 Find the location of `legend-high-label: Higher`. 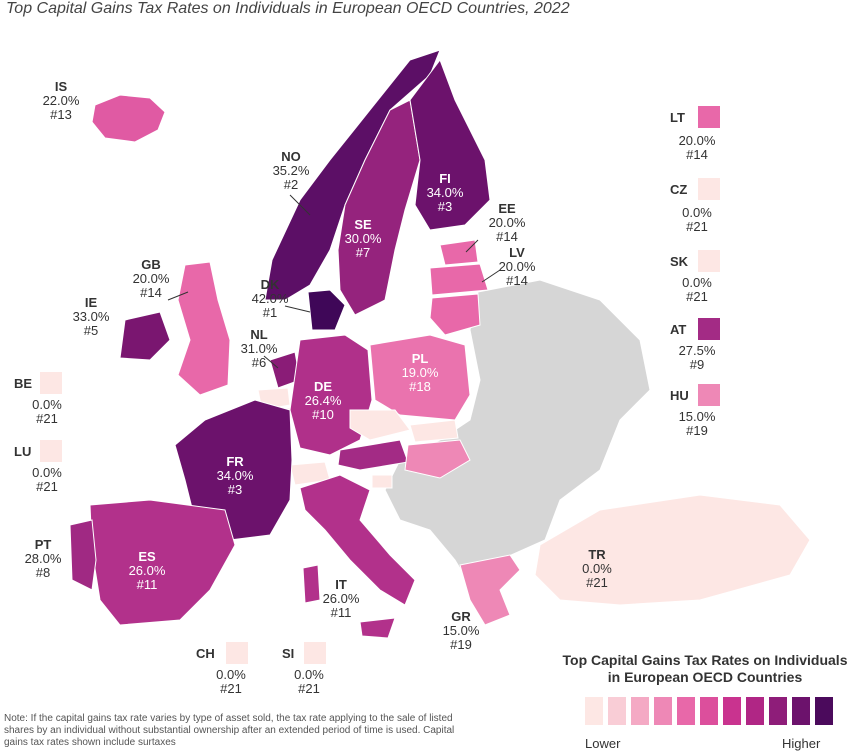

legend-high-label: Higher is located at coordinates (801, 743).